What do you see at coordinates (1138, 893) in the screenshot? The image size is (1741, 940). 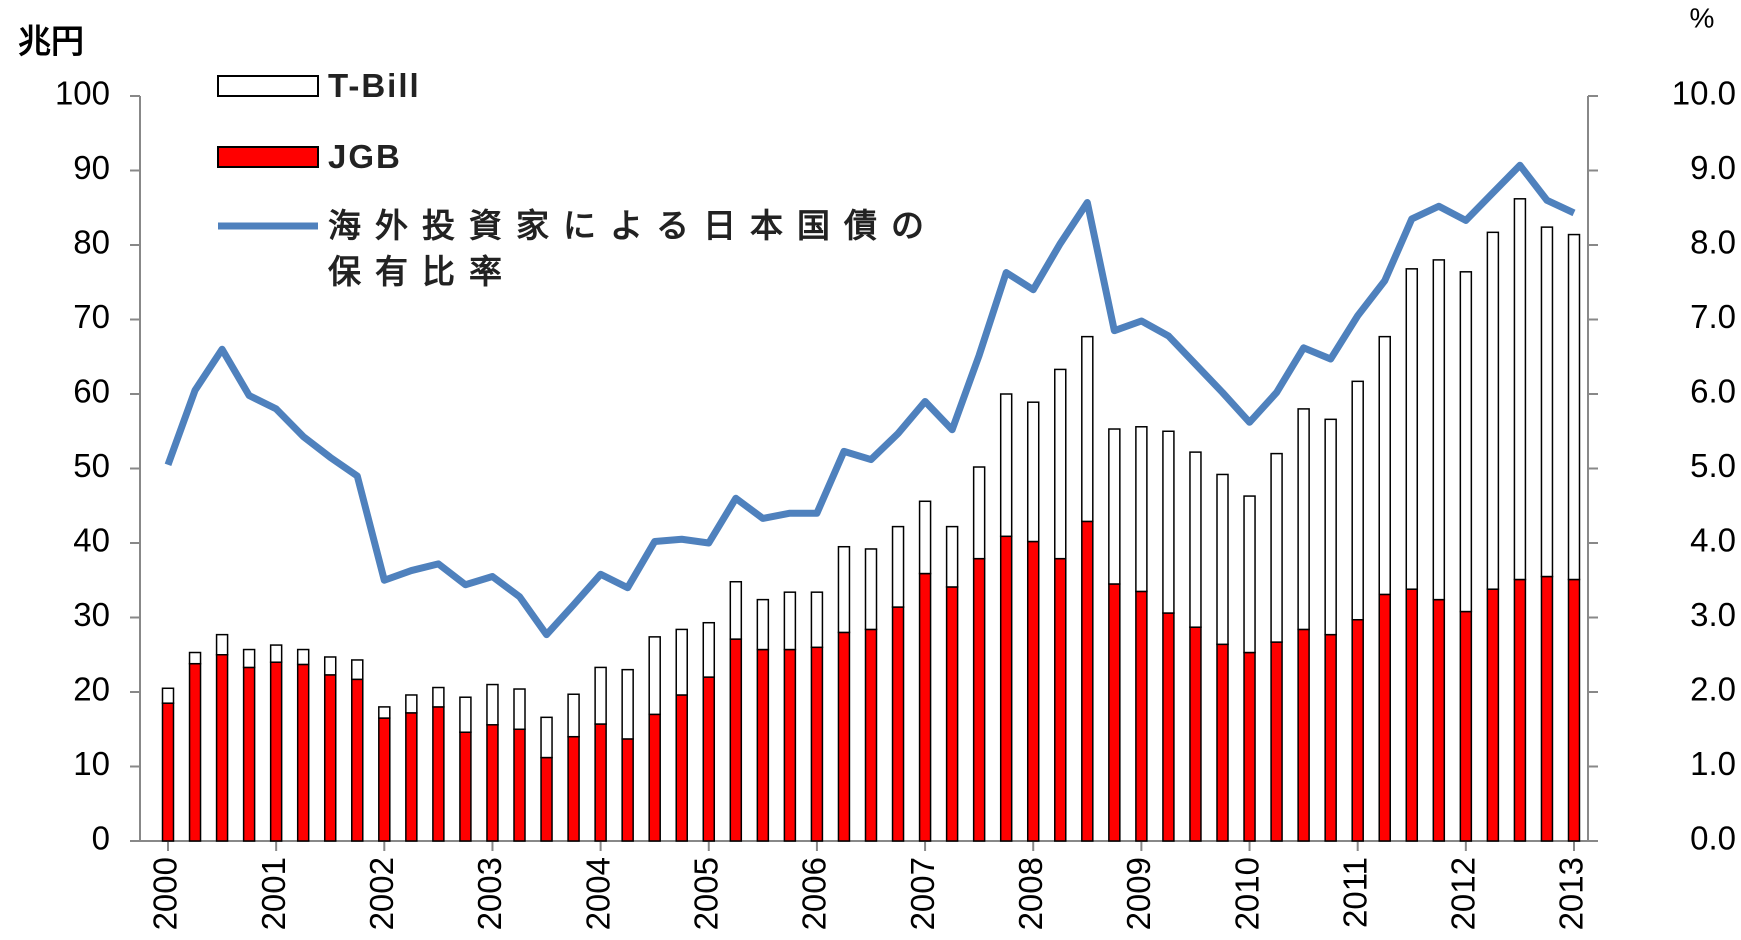 I see `x-tick-label: 2009` at bounding box center [1138, 893].